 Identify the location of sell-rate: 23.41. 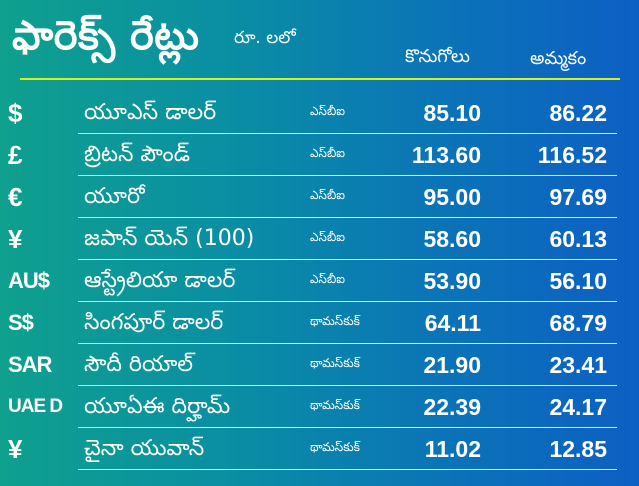
(578, 365).